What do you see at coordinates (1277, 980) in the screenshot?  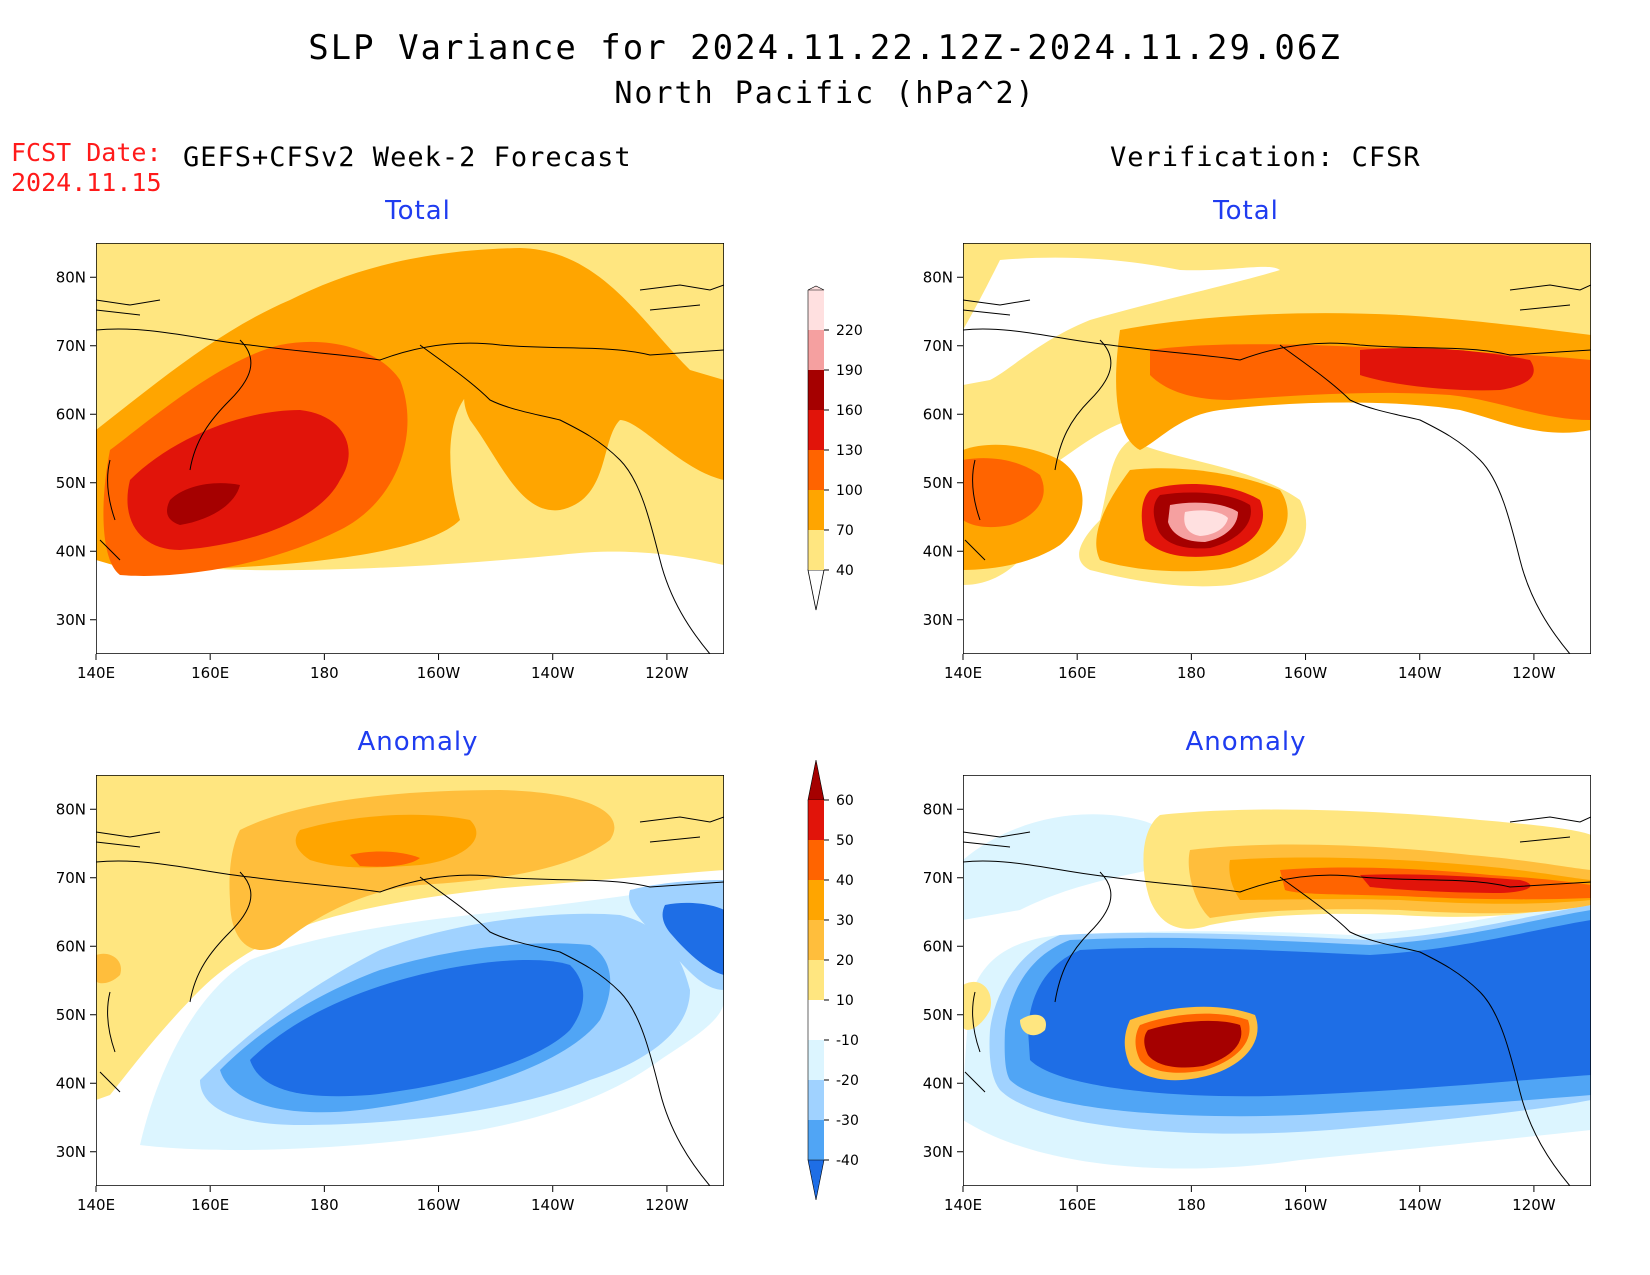 I see `map-verification-anomaly` at bounding box center [1277, 980].